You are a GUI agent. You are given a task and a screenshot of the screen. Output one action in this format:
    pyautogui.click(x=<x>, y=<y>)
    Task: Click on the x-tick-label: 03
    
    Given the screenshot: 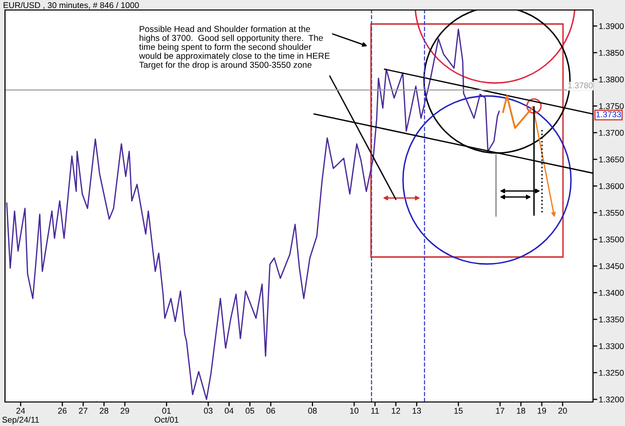 What is the action you would take?
    pyautogui.click(x=208, y=411)
    